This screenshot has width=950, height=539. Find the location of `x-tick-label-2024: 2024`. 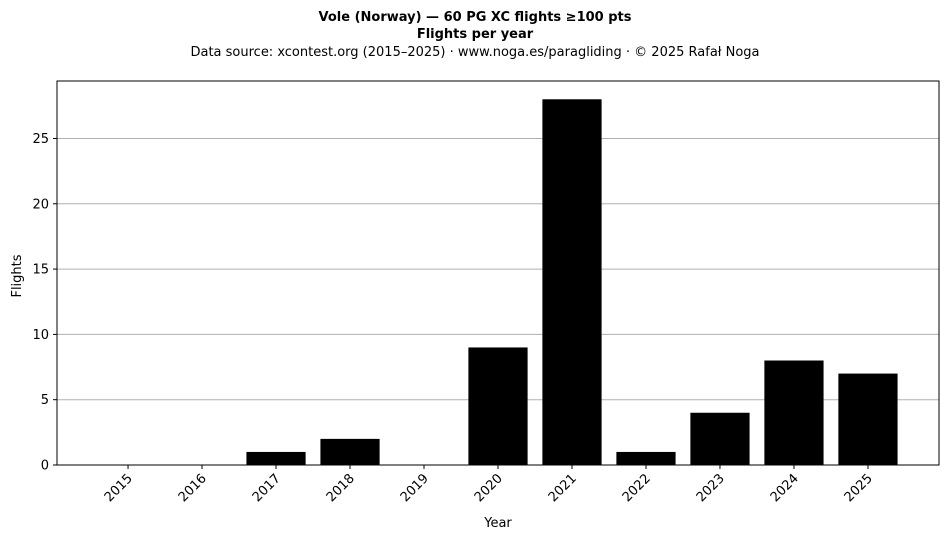

x-tick-label-2024: 2024 is located at coordinates (785, 488).